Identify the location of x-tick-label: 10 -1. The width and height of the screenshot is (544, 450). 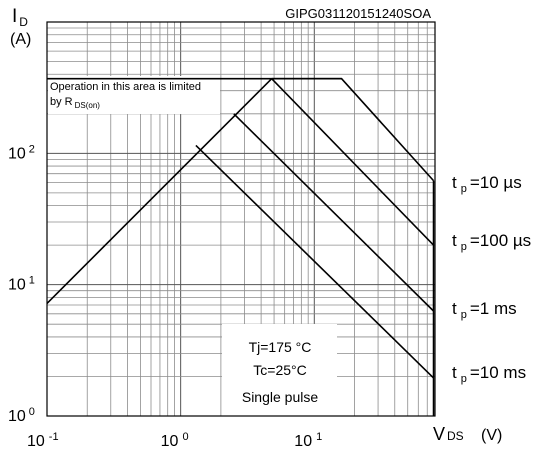
(43, 440).